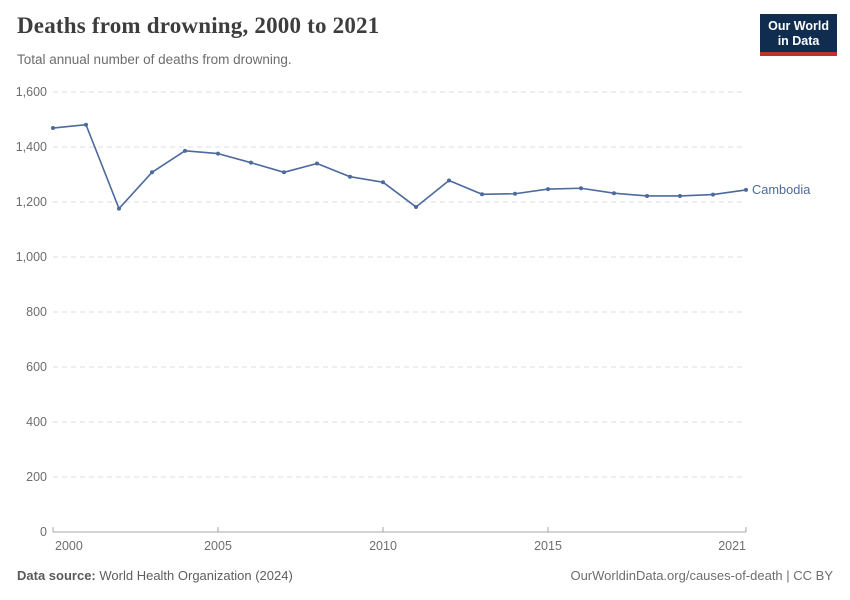 This screenshot has height=600, width=850. Describe the element at coordinates (36, 477) in the screenshot. I see `y-axis-label-200: 200` at that location.